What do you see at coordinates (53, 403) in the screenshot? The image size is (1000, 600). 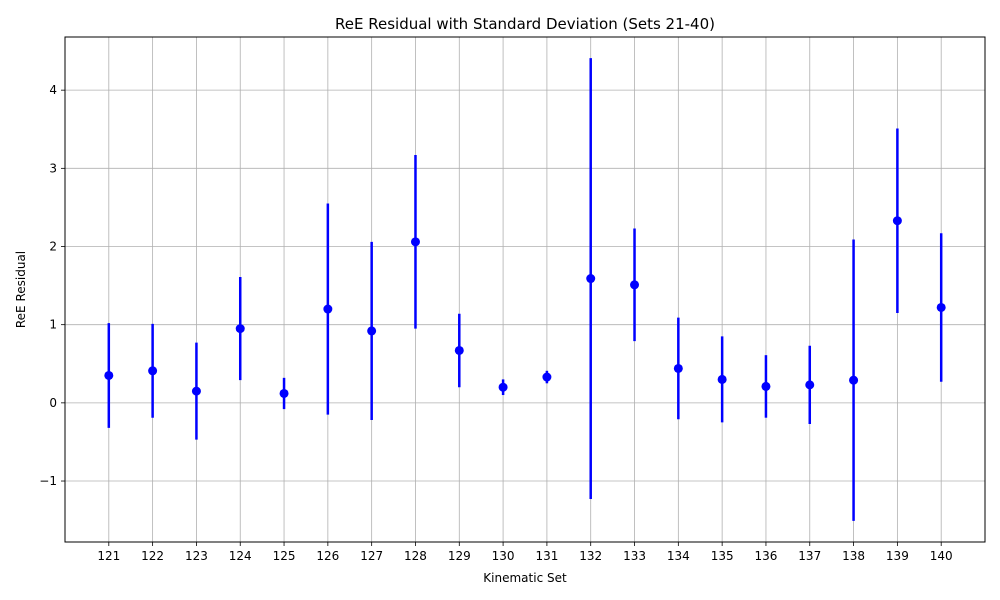 I see `y-tick-label: 0` at bounding box center [53, 403].